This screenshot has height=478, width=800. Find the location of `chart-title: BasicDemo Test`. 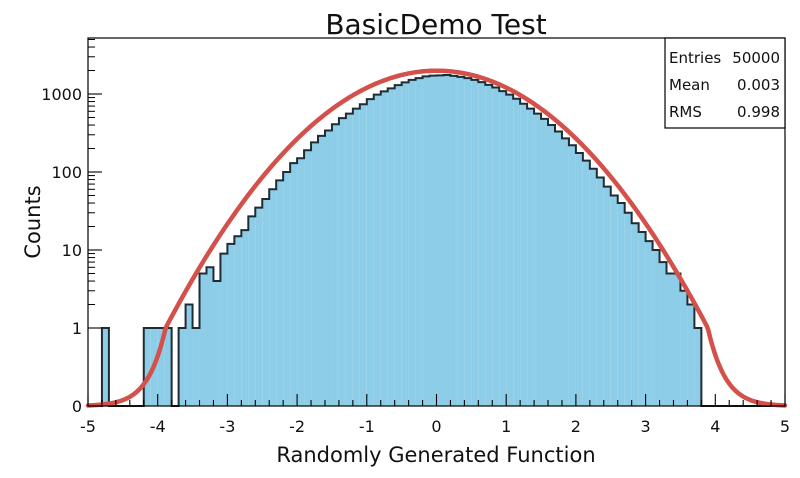

chart-title: BasicDemo Test is located at coordinates (435, 24).